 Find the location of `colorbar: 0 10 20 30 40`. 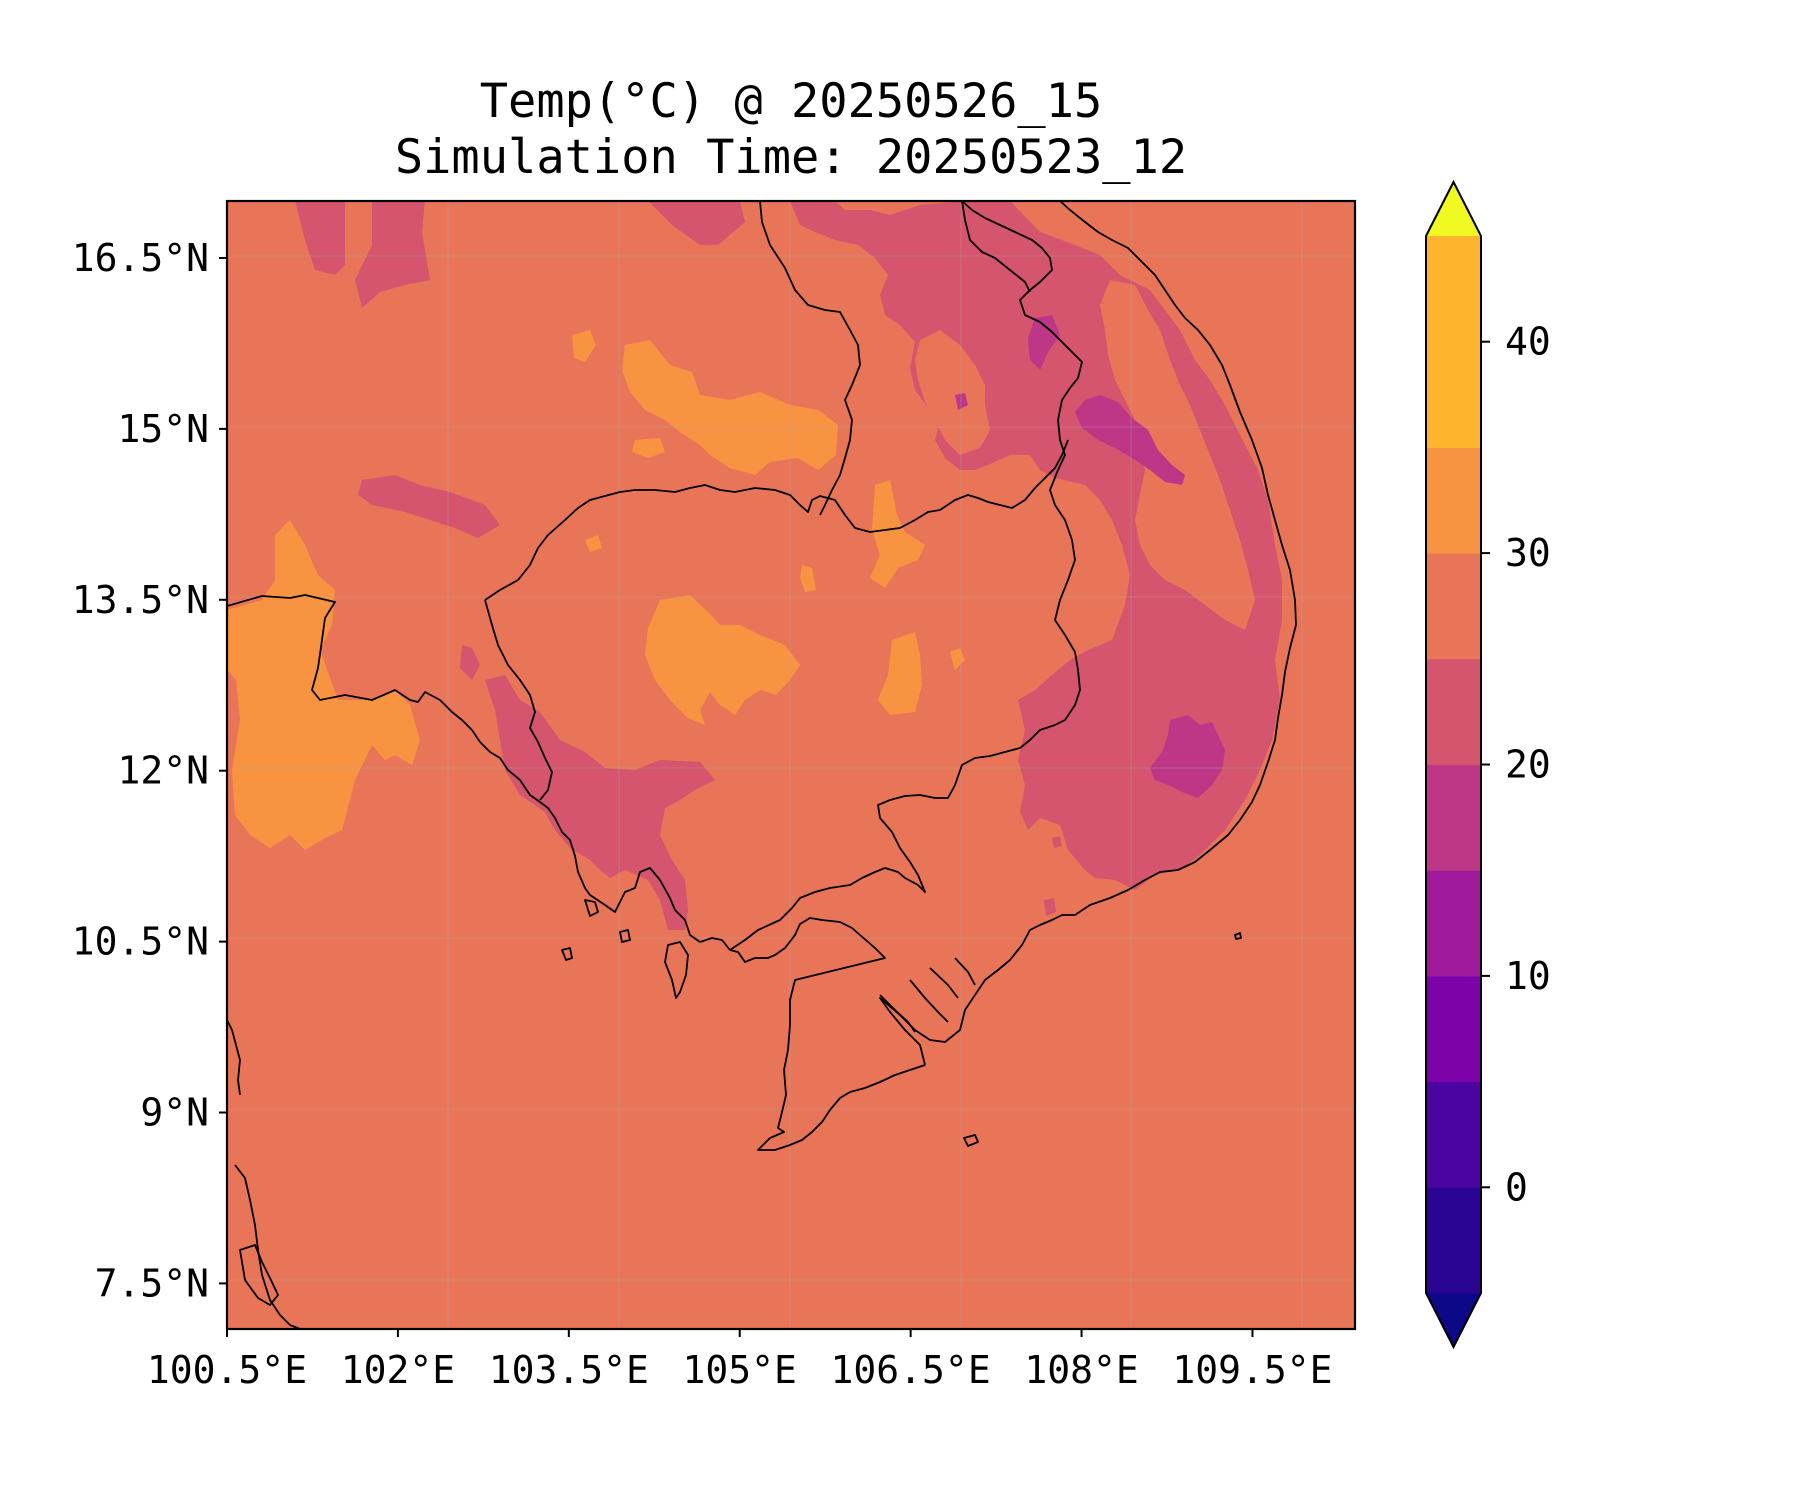

colorbar: 0 10 20 30 40 is located at coordinates (1488, 764).